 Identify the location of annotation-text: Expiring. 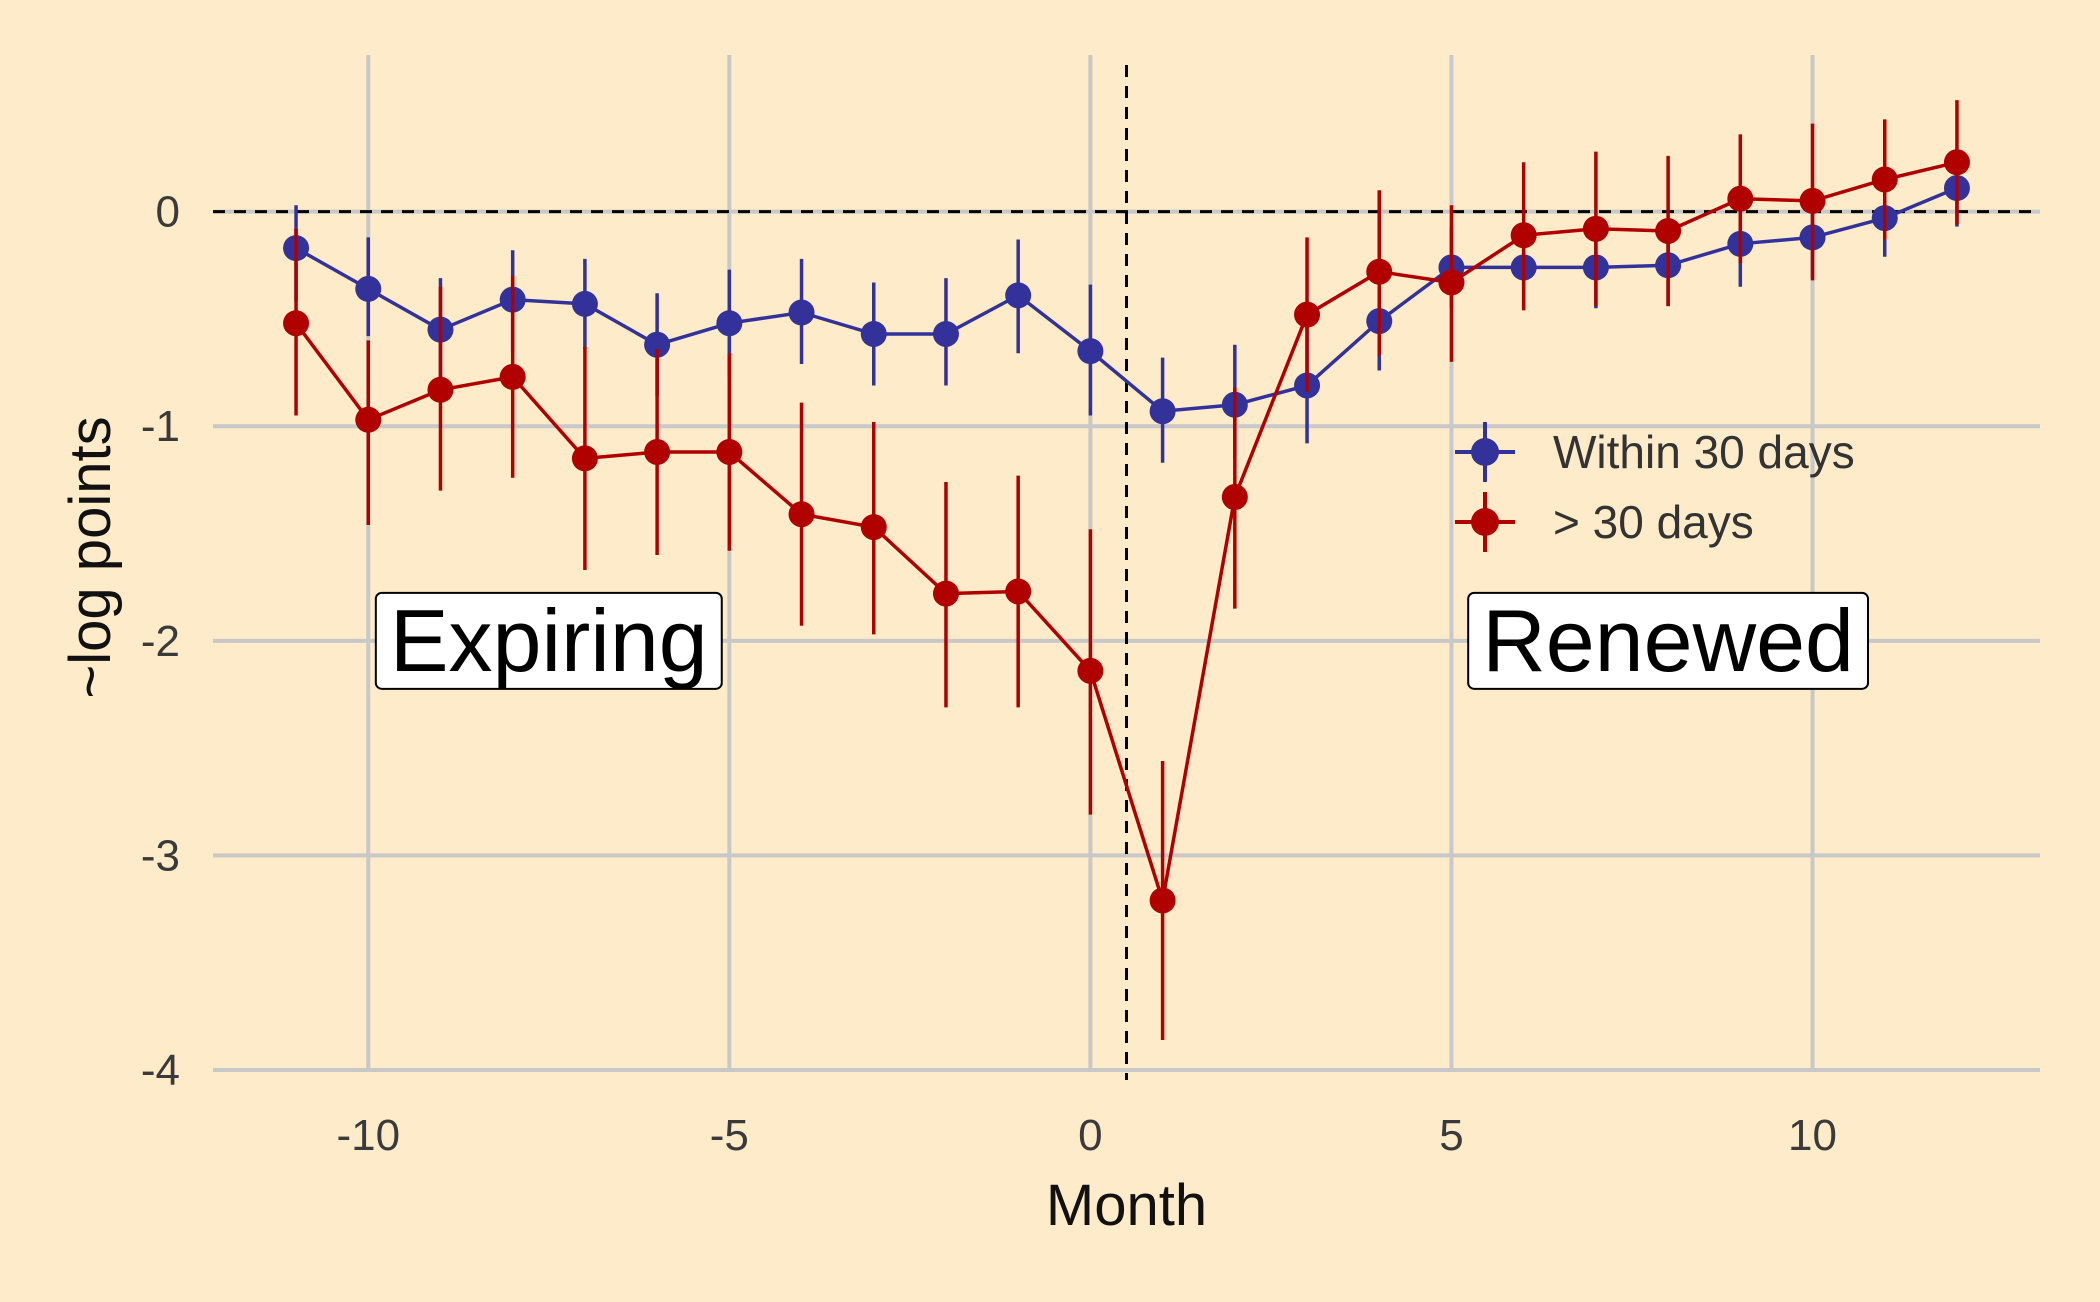
(549, 640).